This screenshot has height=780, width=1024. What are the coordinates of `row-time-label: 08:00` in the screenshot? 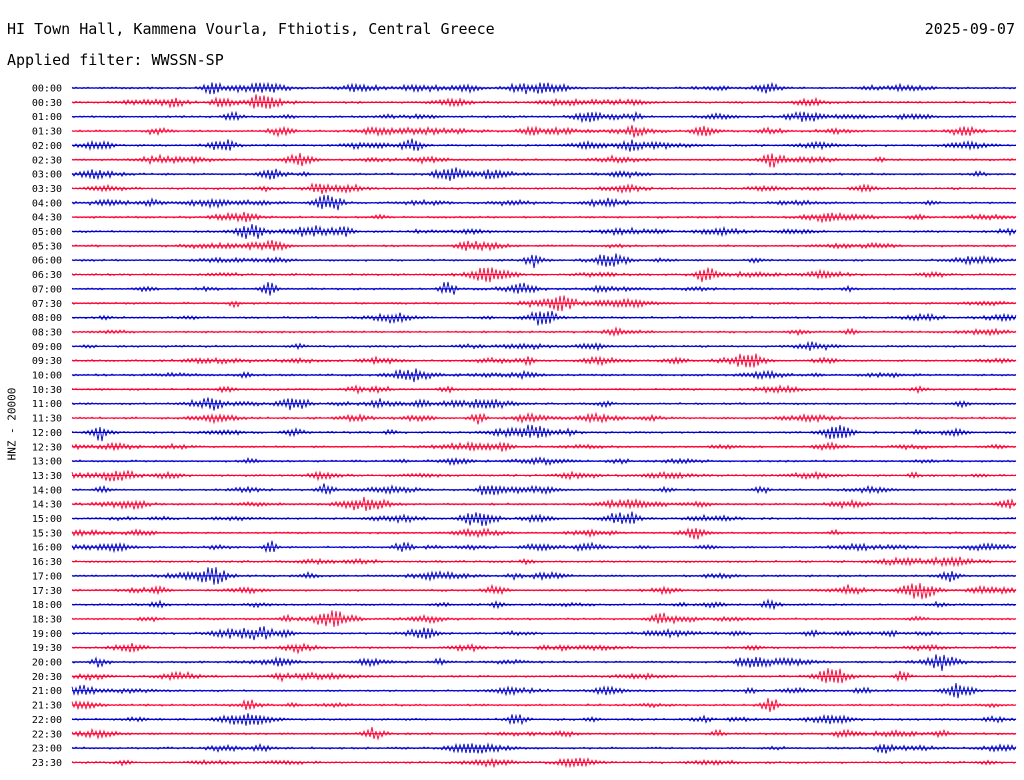 It's located at (47, 318).